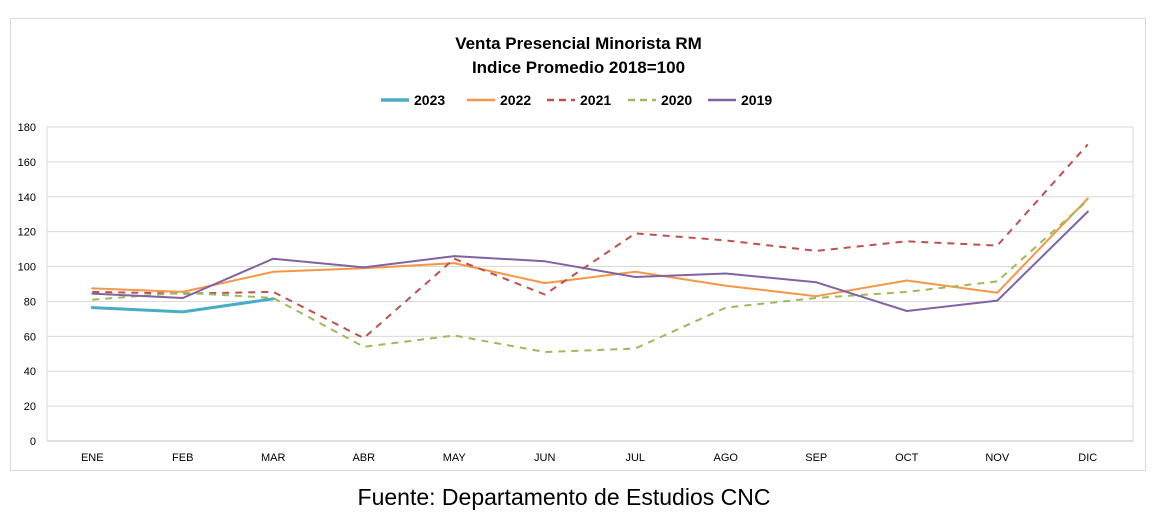  I want to click on y-tick-label: 100, so click(27, 268).